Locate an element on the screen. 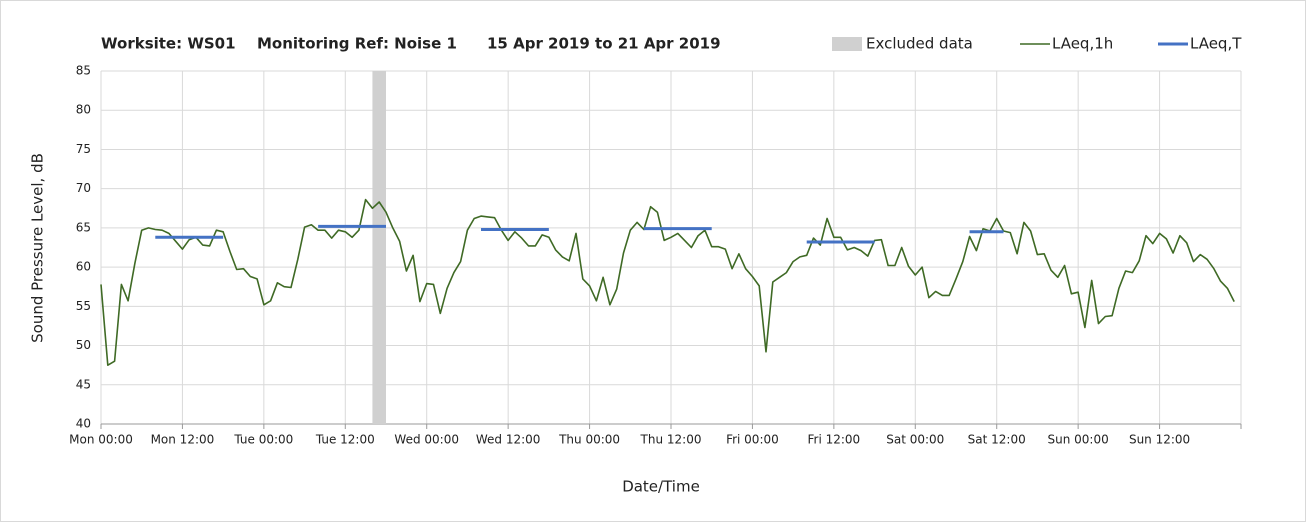 This screenshot has width=1306, height=522. x-tick-label: Wed 12:00 is located at coordinates (508, 440).